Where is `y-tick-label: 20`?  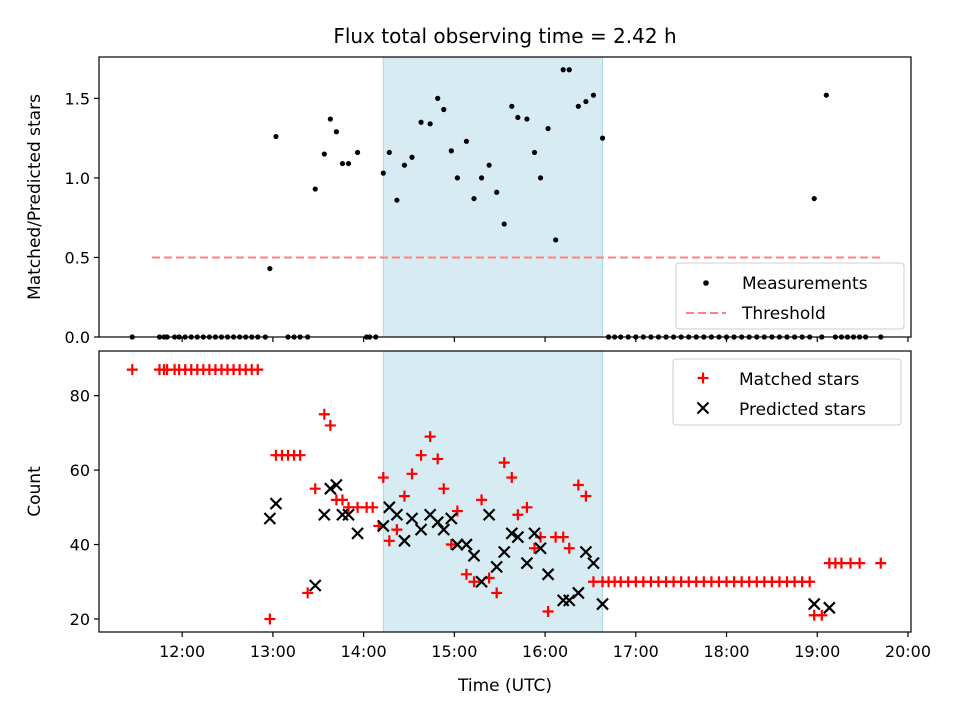
y-tick-label: 20 is located at coordinates (80, 619).